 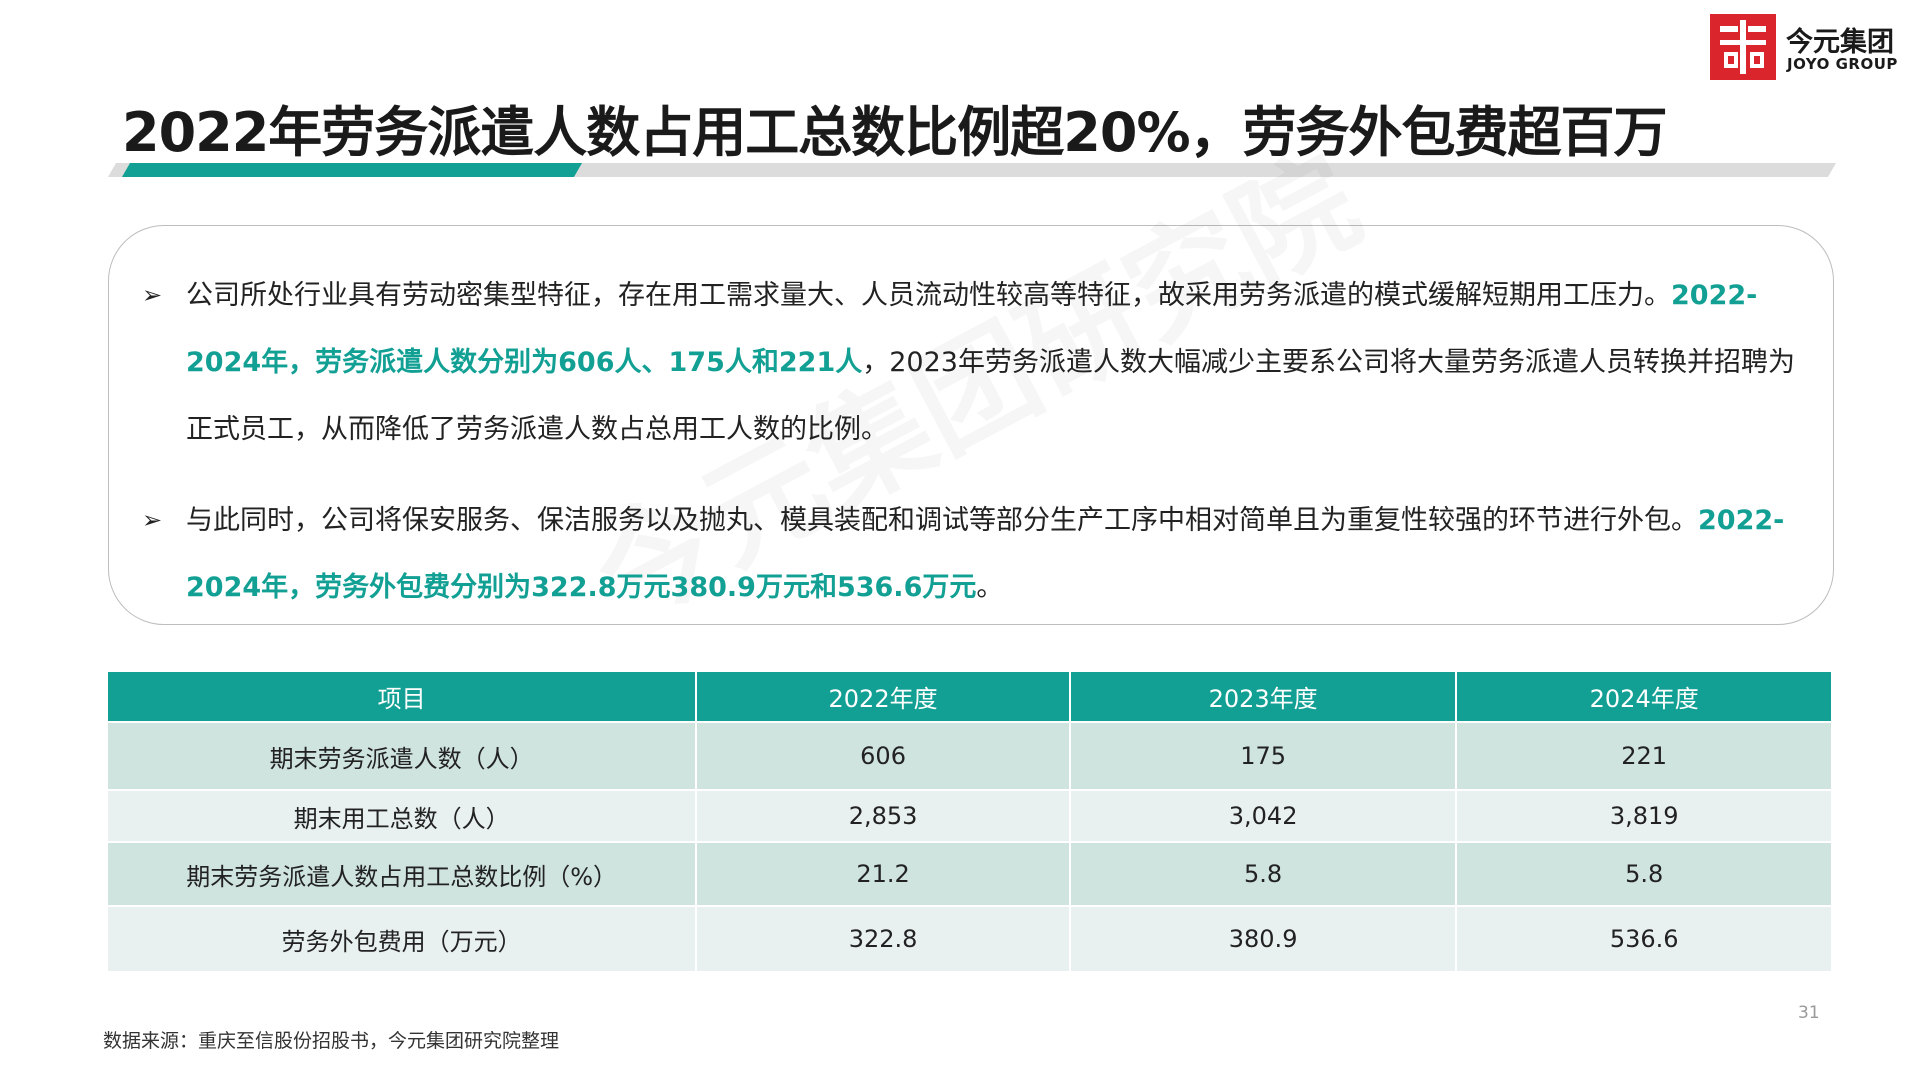 What do you see at coordinates (331, 1041) in the screenshot?
I see `source-note: 数据来源：重庆至信股份招股书，今元集团研究院整理` at bounding box center [331, 1041].